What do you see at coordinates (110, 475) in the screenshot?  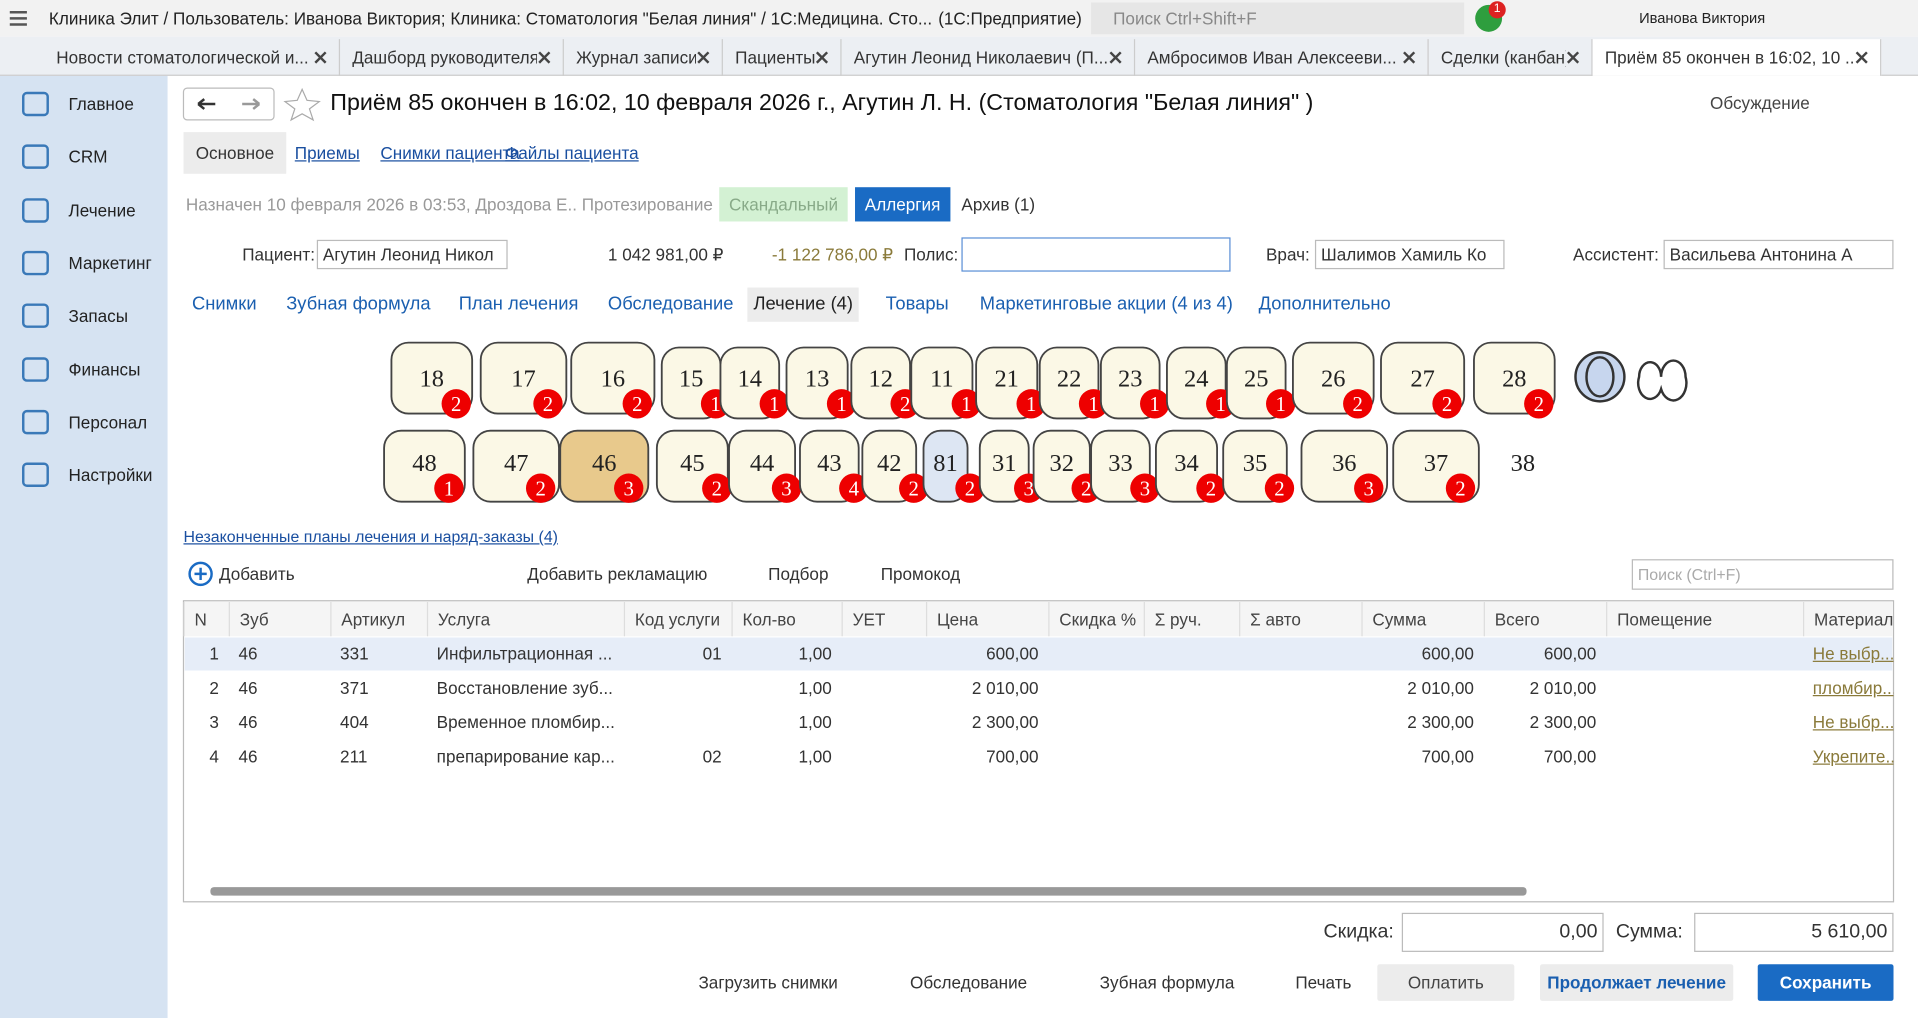 I see `sidebar-item: Настройки` at bounding box center [110, 475].